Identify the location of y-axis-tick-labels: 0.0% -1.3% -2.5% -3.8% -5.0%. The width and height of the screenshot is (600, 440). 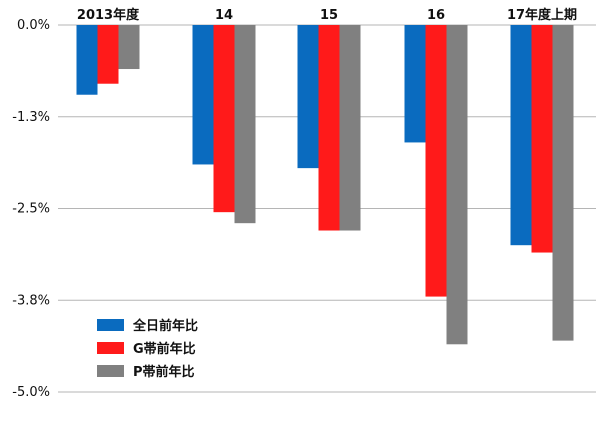
(31, 209).